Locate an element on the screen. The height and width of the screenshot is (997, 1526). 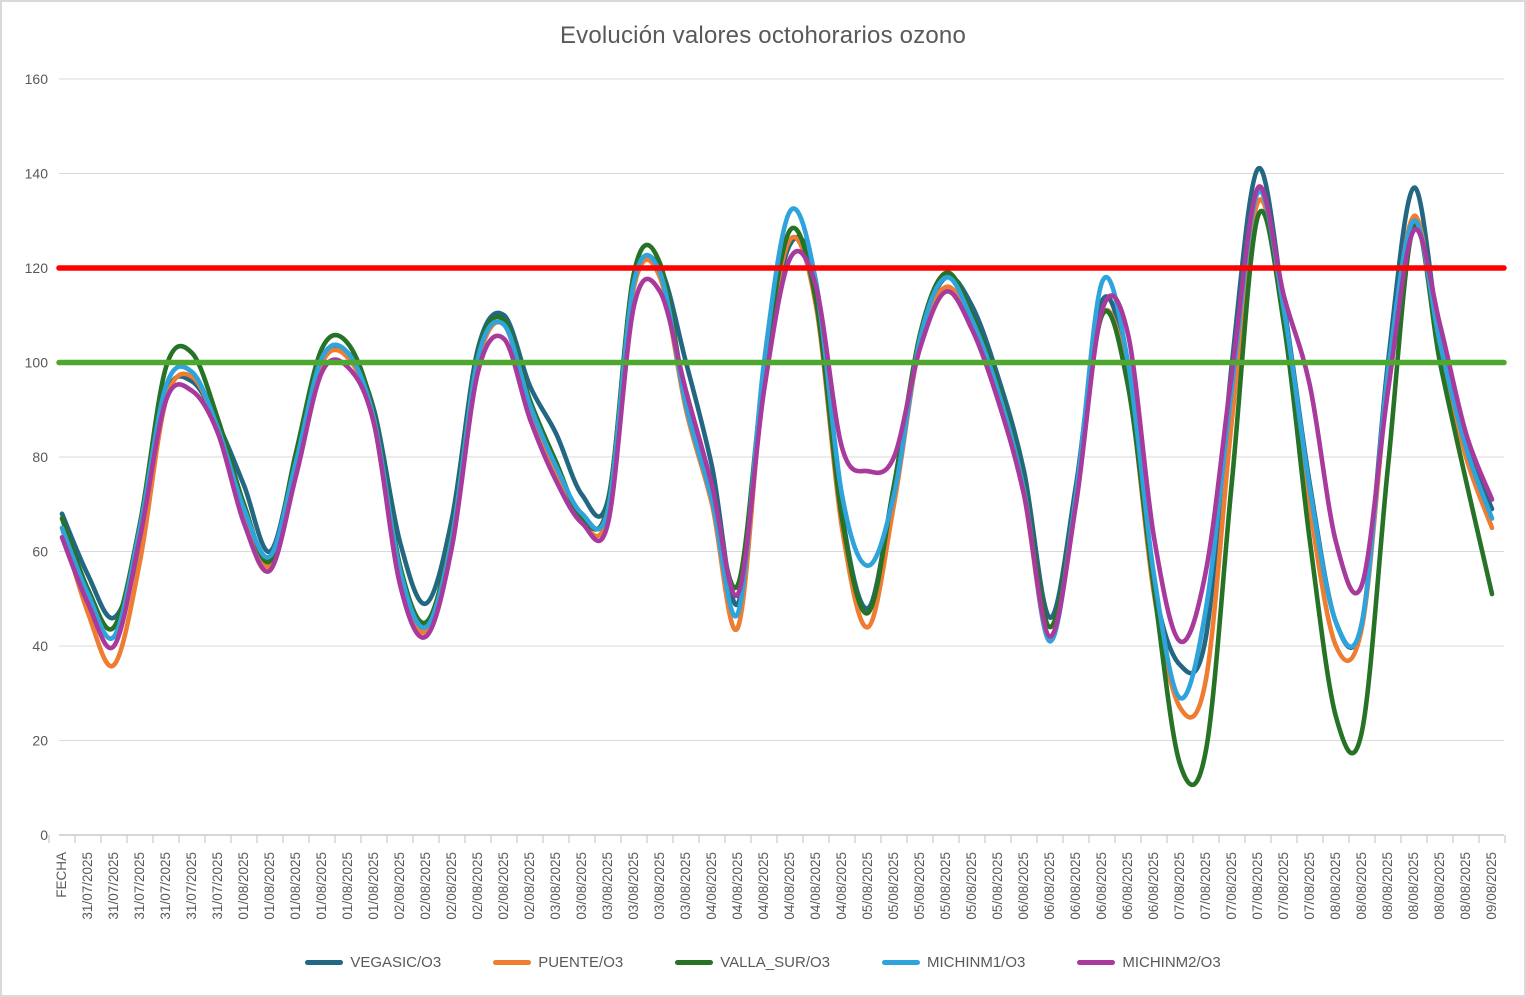
y-axis-label-120: 120 is located at coordinates (37, 268).